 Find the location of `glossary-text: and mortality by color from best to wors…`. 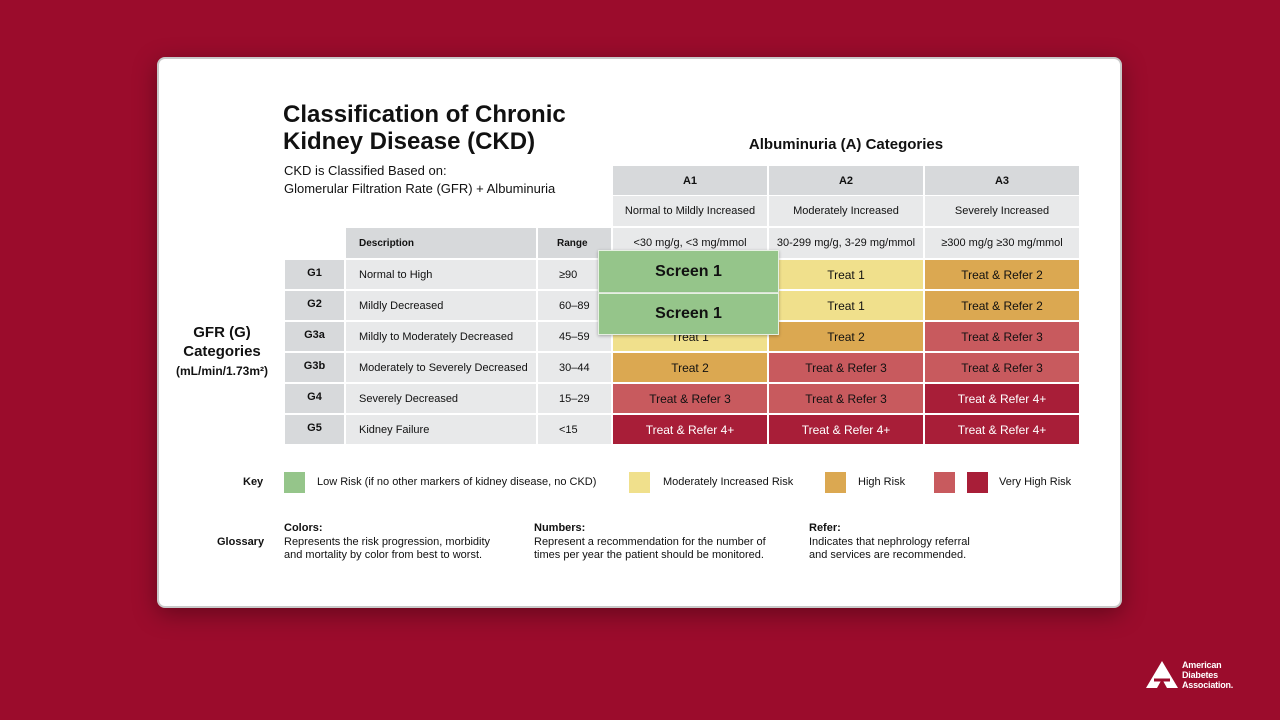

glossary-text: and mortality by color from best to wors… is located at coordinates (383, 555).